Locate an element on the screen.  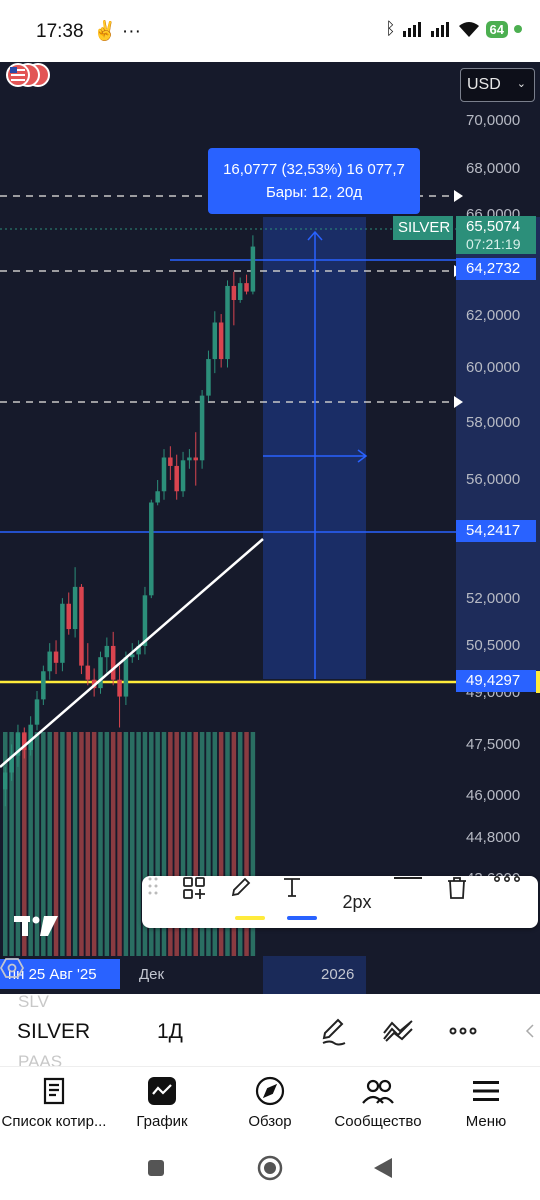
pencil-color-icon is located at coordinates (250, 902).